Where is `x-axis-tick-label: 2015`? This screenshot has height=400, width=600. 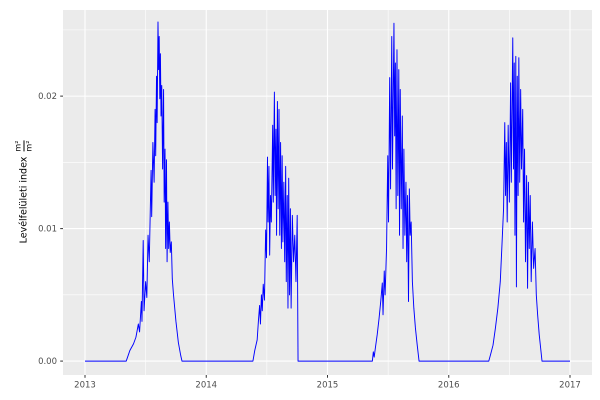 x-axis-tick-label: 2015 is located at coordinates (328, 386).